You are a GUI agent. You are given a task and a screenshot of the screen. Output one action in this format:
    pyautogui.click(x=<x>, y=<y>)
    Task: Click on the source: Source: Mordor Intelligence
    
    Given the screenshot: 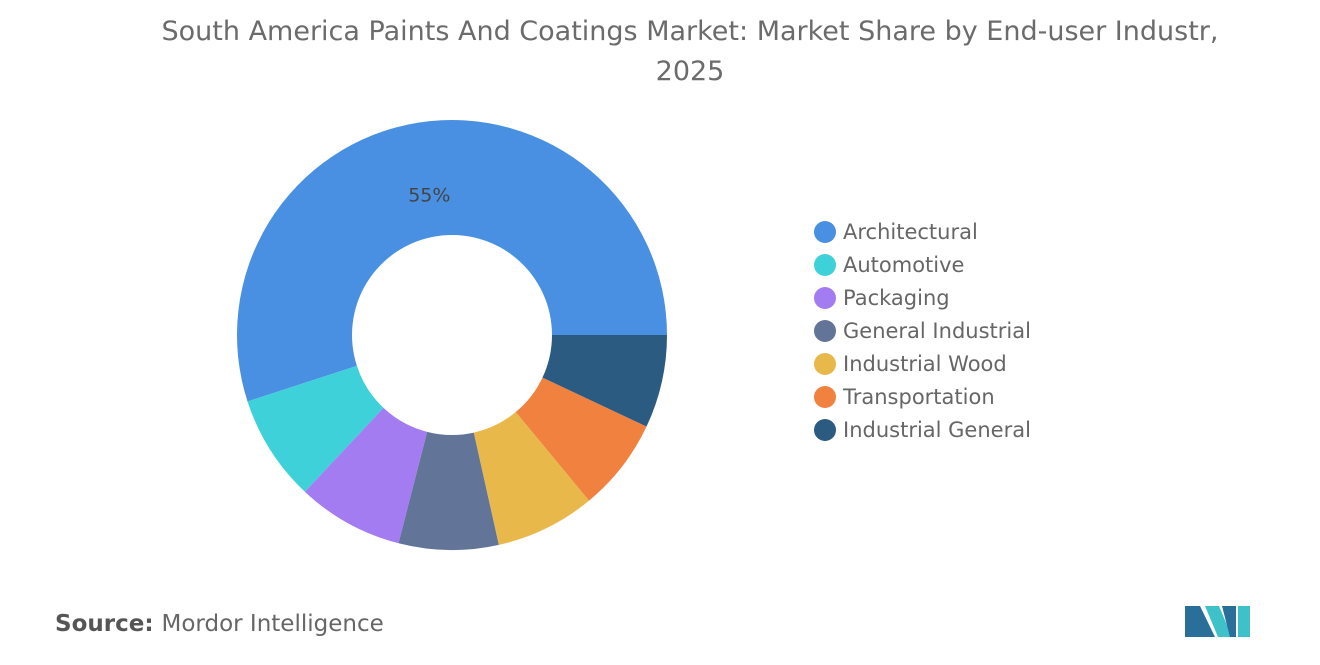 What is the action you would take?
    pyautogui.click(x=219, y=624)
    